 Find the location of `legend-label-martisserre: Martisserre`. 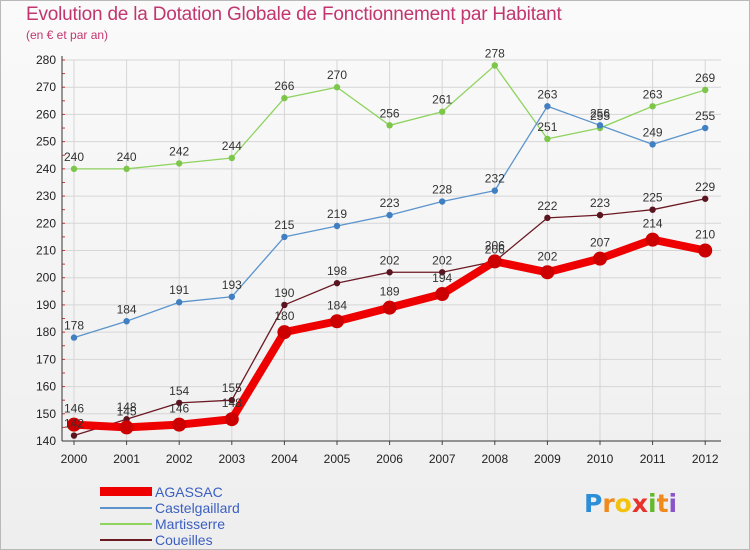

legend-label-martisserre: Martisserre is located at coordinates (190, 524).